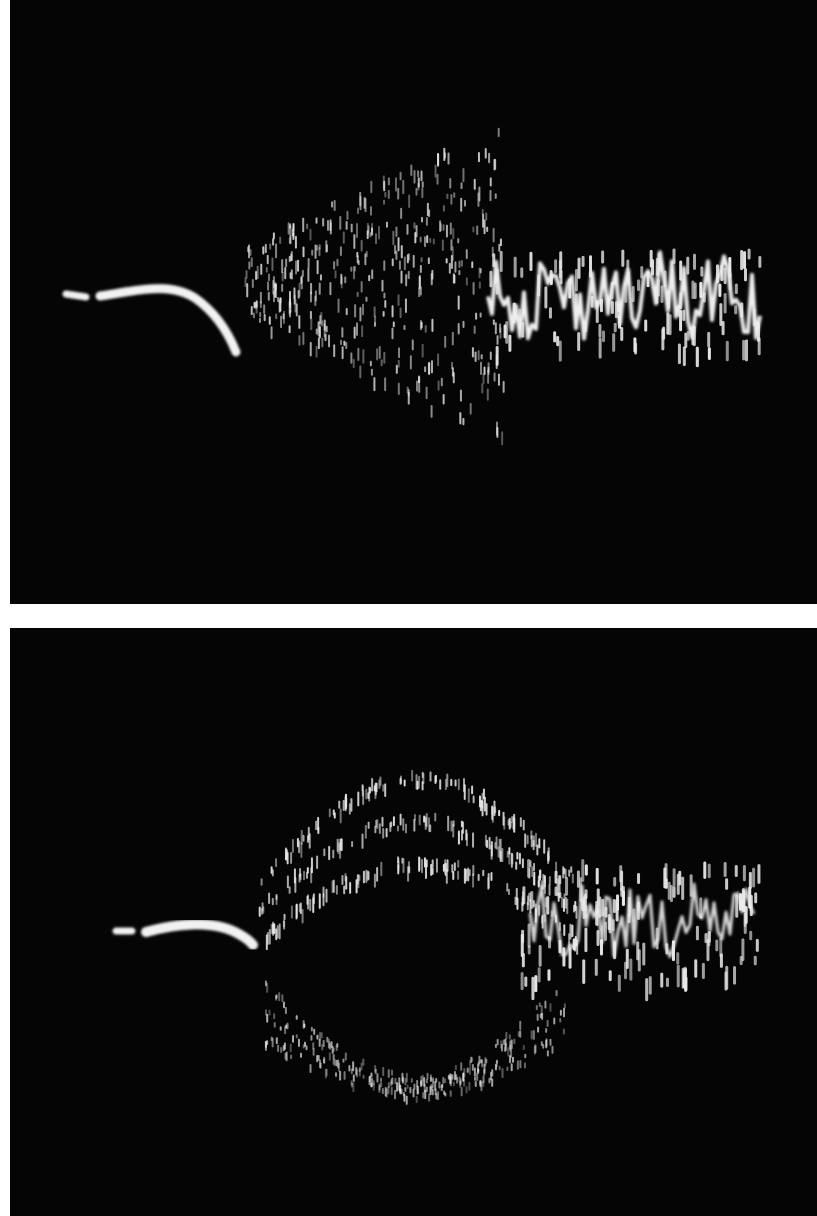  I want to click on bottom-trace, so click(185, 934).